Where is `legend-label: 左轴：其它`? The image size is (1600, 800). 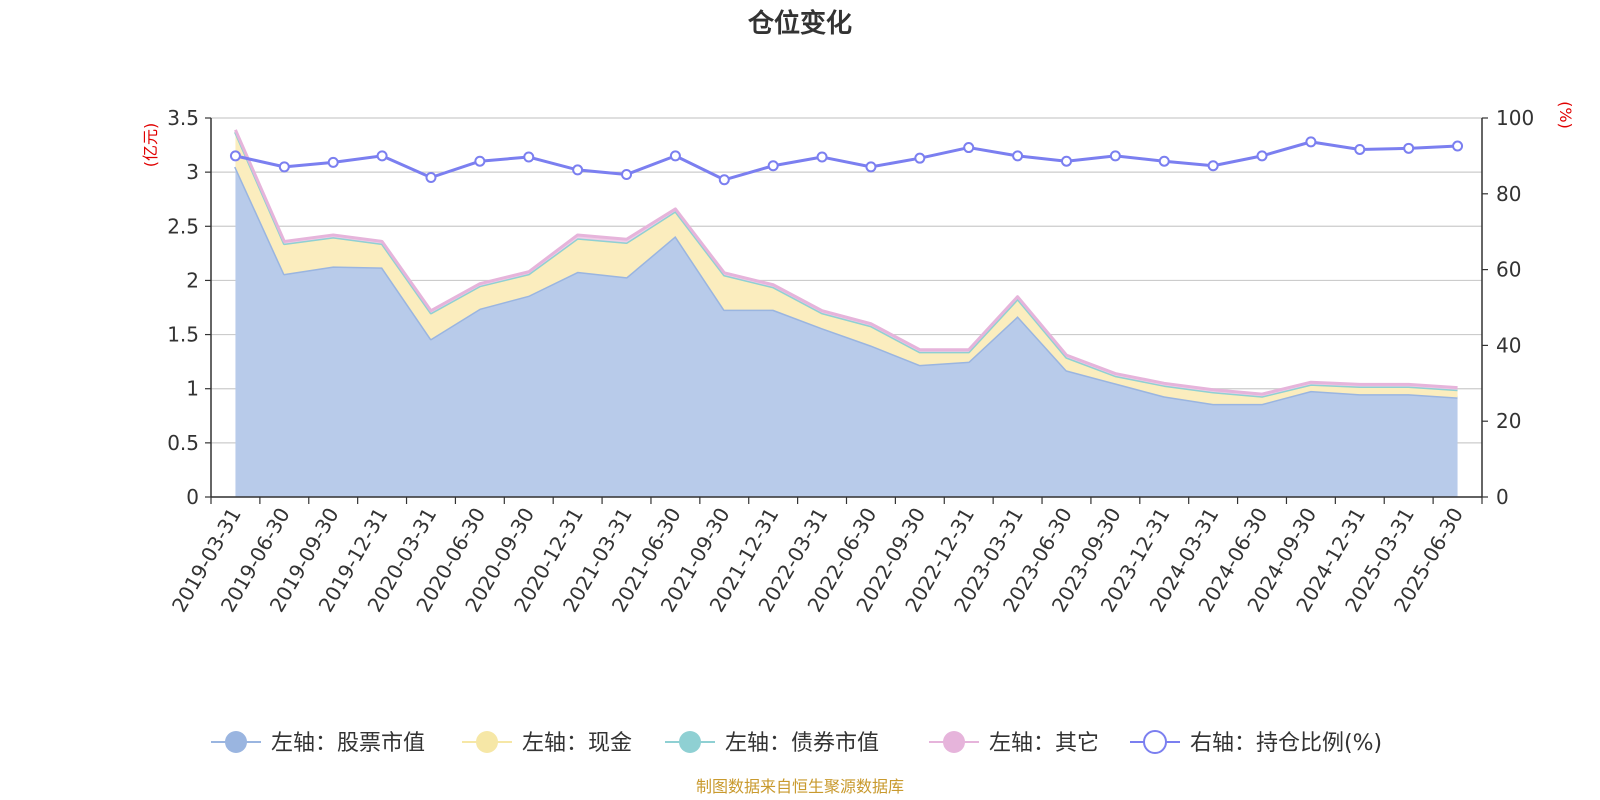 legend-label: 左轴：其它 is located at coordinates (1044, 743).